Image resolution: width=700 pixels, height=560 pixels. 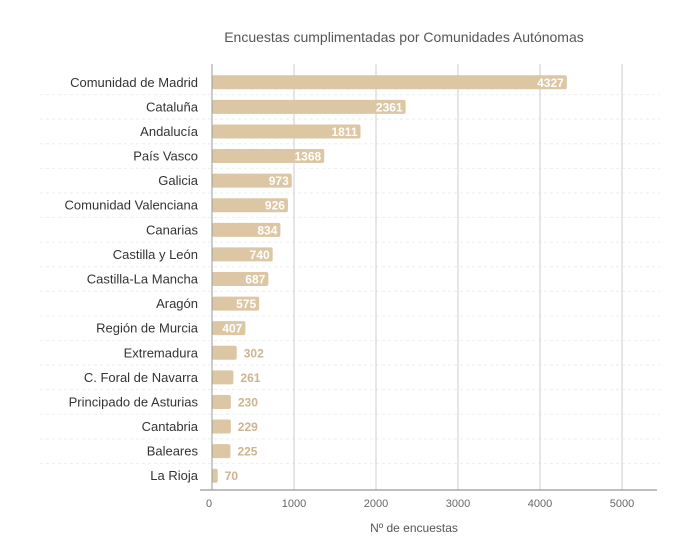 What do you see at coordinates (307, 157) in the screenshot?
I see `value-label: 1368` at bounding box center [307, 157].